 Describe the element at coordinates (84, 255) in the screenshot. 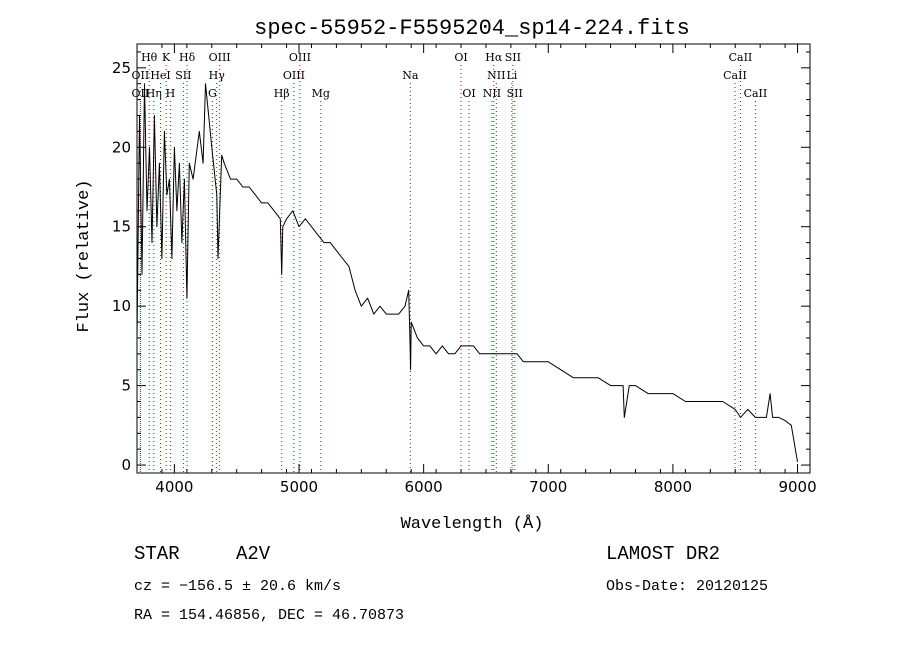

I see `y-axis-label: Flux (relative)` at that location.